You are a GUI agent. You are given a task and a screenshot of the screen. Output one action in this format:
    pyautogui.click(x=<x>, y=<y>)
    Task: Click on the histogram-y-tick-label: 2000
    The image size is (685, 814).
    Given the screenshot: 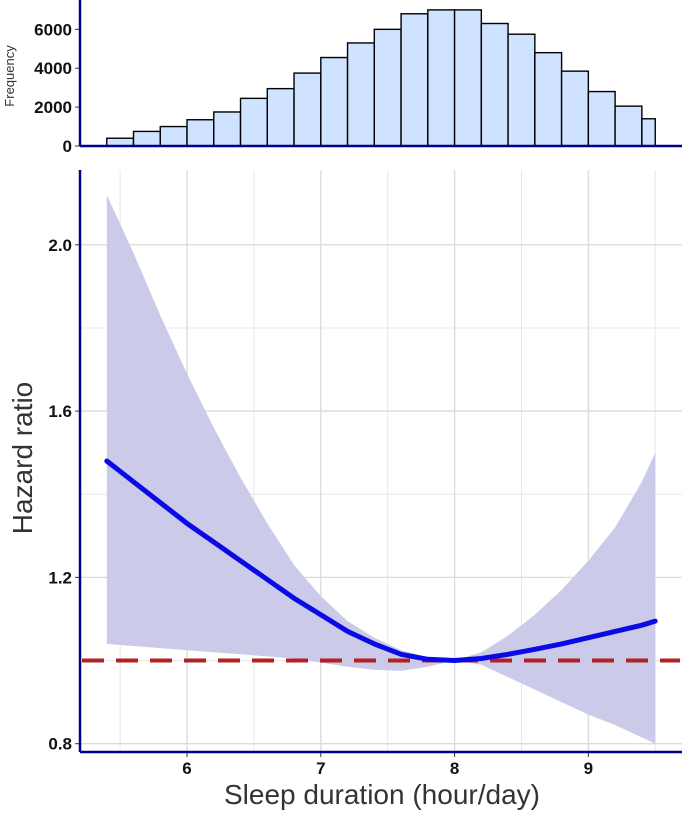 What is the action you would take?
    pyautogui.click(x=53, y=107)
    